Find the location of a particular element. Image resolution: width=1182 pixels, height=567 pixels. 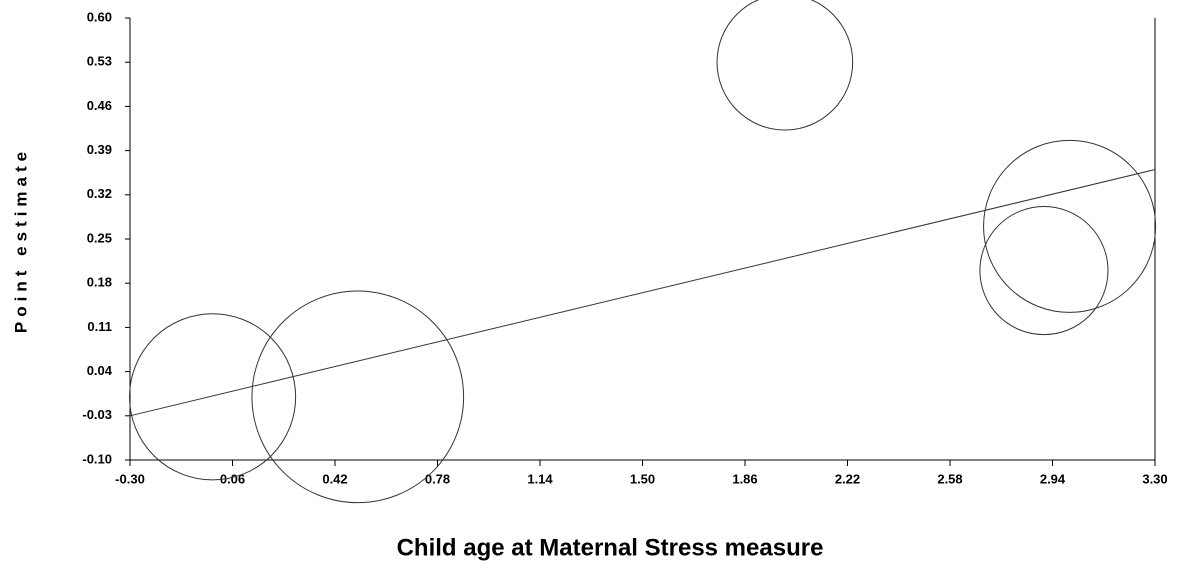

x-tick-label: 0.78 is located at coordinates (437, 478).